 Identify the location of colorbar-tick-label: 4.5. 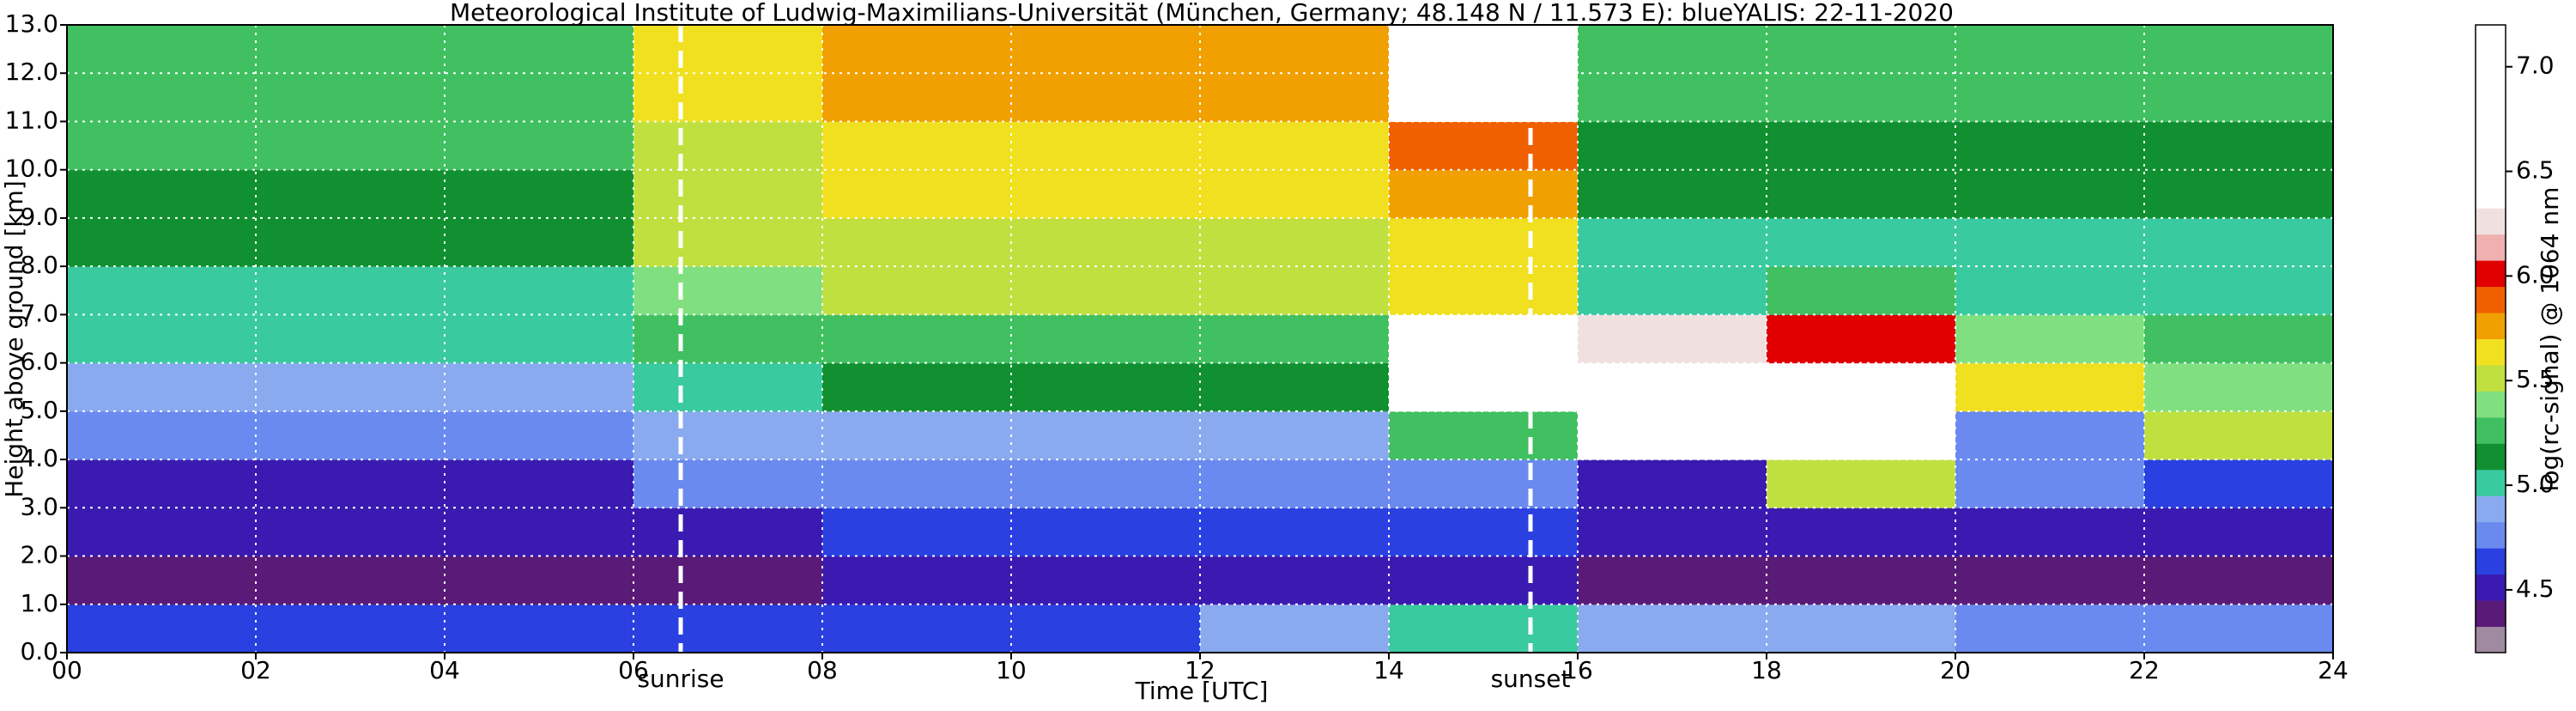
(2535, 588).